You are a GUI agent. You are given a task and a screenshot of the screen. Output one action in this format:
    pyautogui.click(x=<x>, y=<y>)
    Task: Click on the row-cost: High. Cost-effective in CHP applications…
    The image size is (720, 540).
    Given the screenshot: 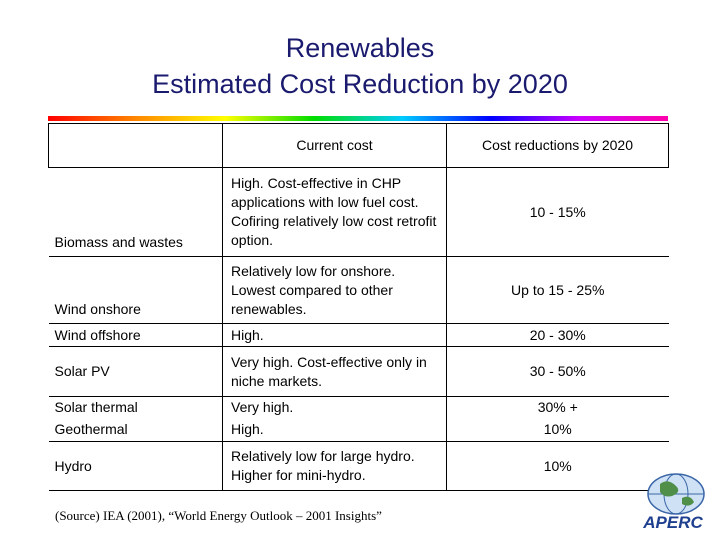 What is the action you would take?
    pyautogui.click(x=334, y=212)
    